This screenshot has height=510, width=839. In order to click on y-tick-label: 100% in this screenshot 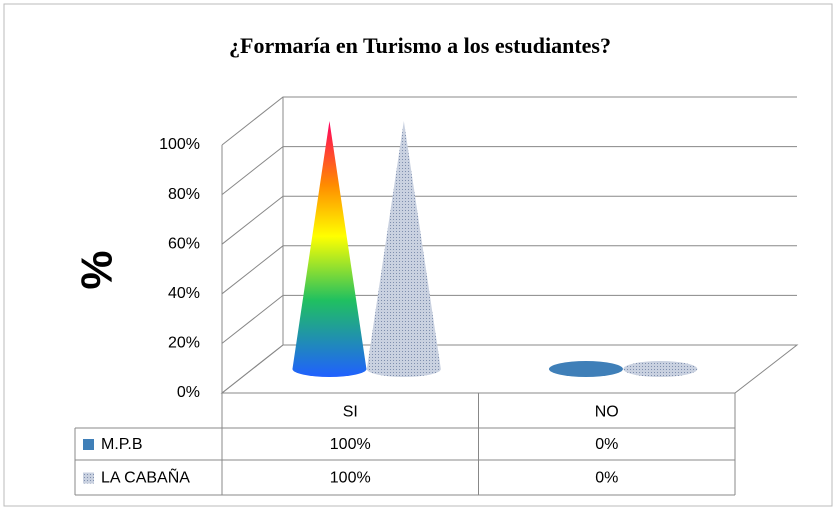, I will do `click(179, 144)`.